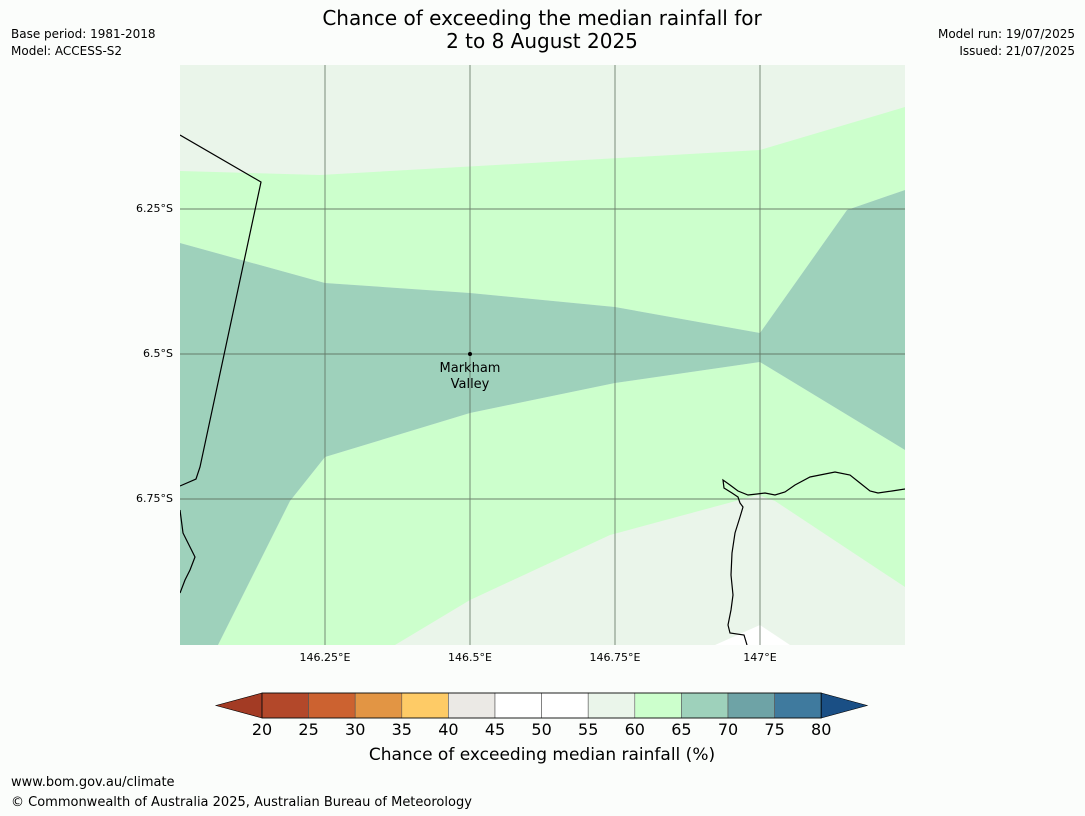 The height and width of the screenshot is (816, 1085). I want to click on colorbar-tick-label: 50, so click(541, 729).